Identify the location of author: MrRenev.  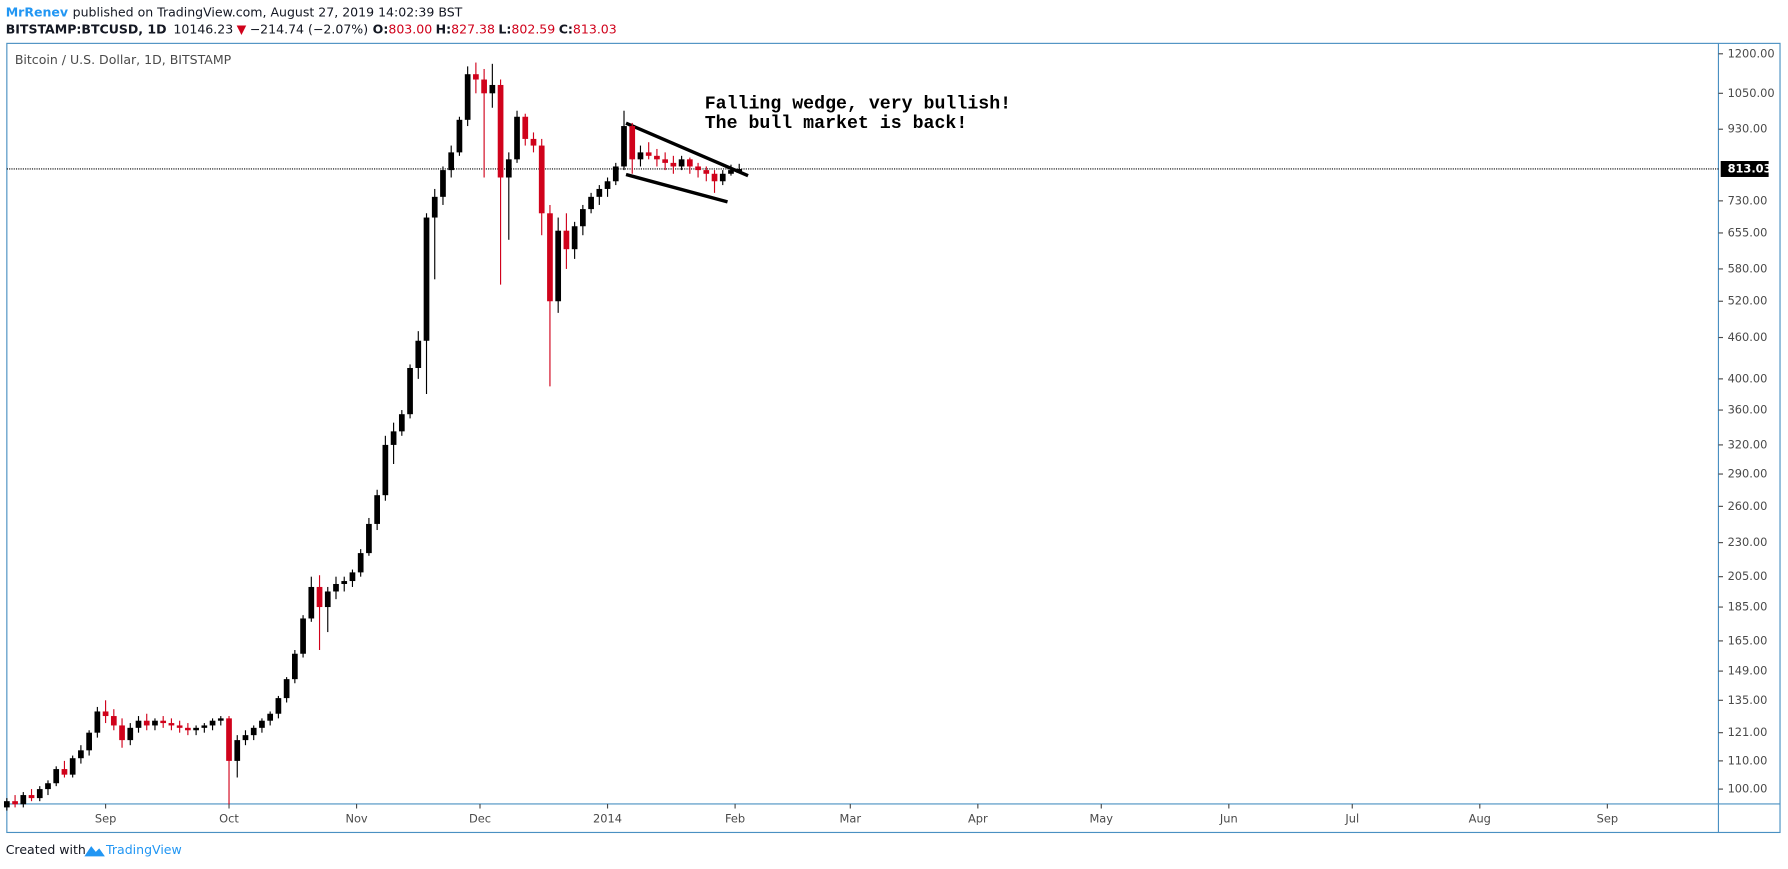
(37, 11).